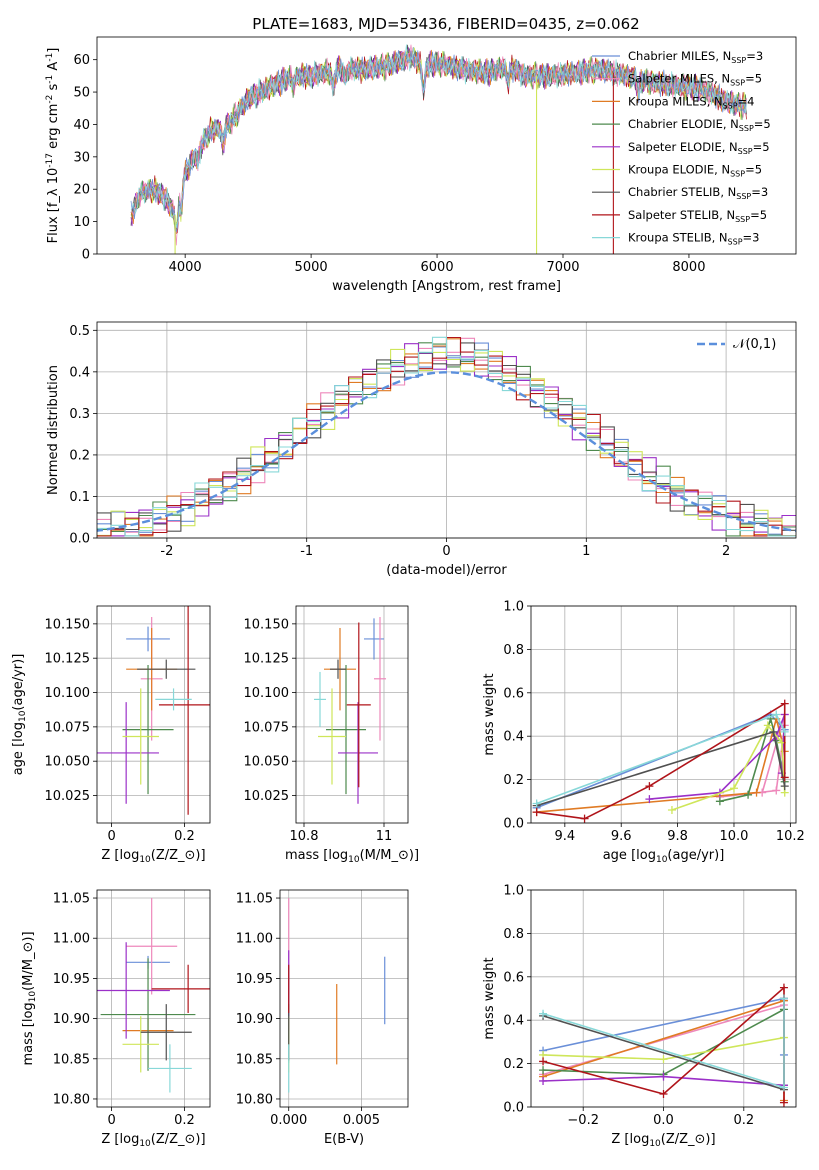 Image resolution: width=819 pixels, height=1170 pixels. I want to click on x-tick-label: 10.2, so click(790, 836).